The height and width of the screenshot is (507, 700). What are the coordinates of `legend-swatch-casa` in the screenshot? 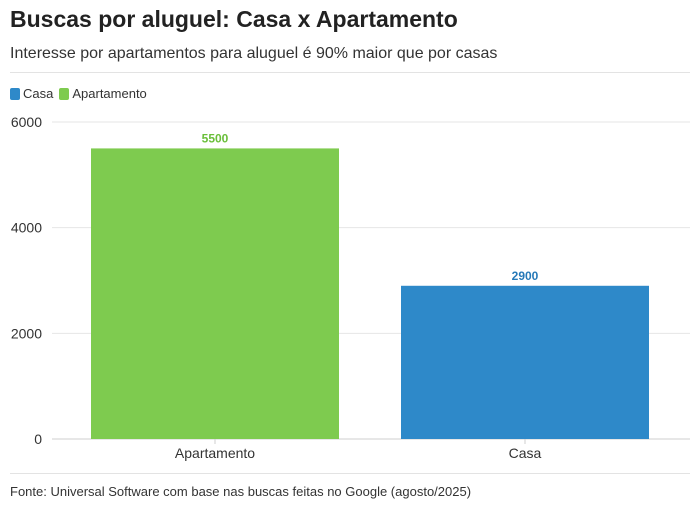 It's located at (15, 93).